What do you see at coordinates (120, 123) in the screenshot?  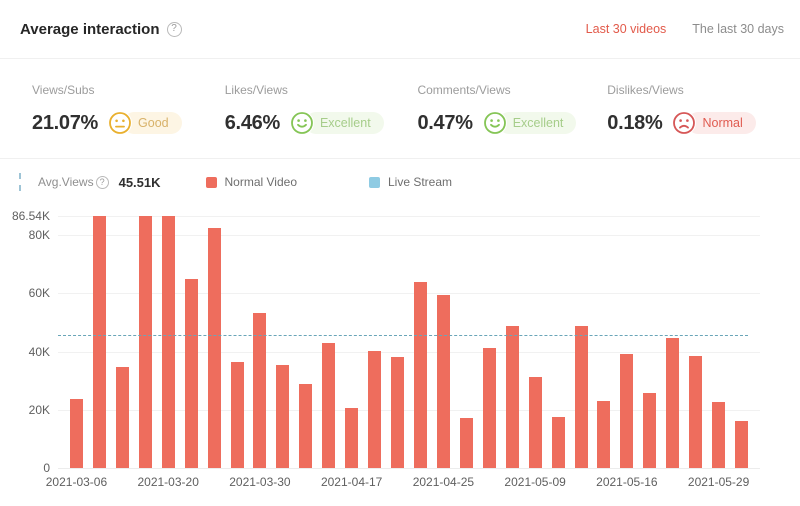 I see `neutral-face-icon` at bounding box center [120, 123].